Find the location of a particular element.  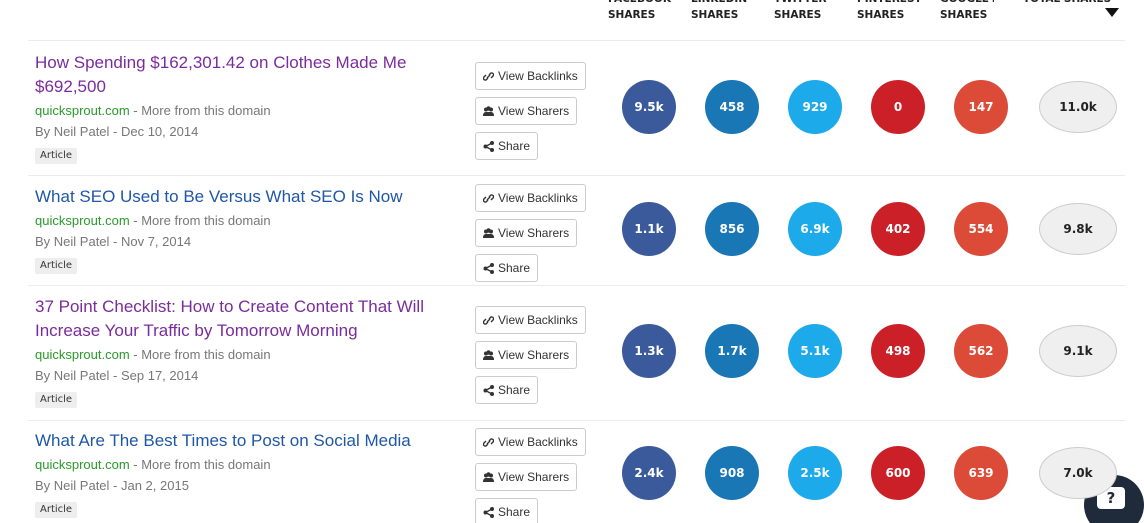

byline: By Neil Patel - Dec 10, 2014 is located at coordinates (117, 131).